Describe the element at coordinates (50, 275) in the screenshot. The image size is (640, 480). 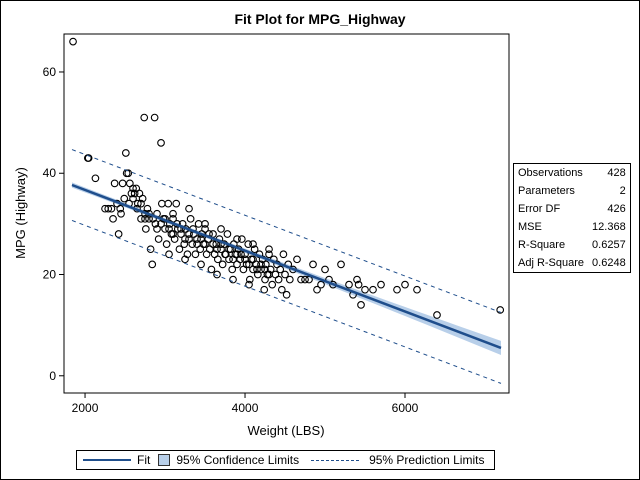
I see `y-tick-label: 20` at that location.